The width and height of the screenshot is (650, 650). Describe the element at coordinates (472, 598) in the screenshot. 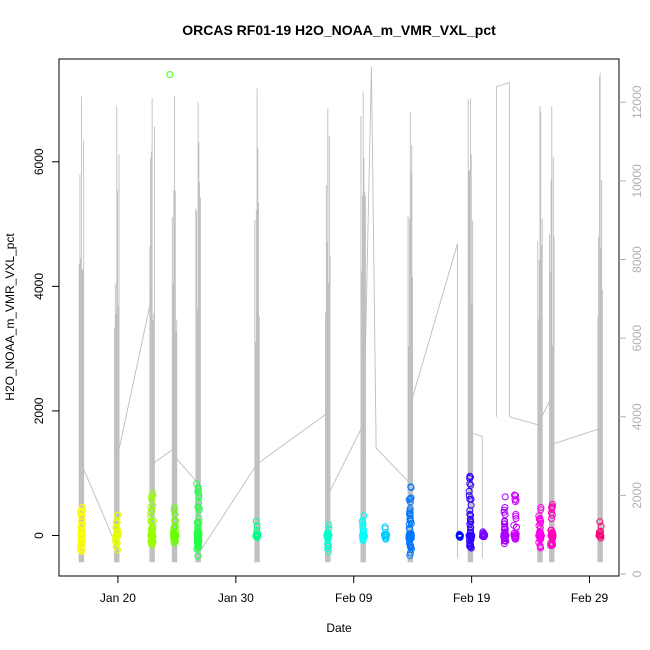

I see `x-tick-label: Feb 19` at that location.